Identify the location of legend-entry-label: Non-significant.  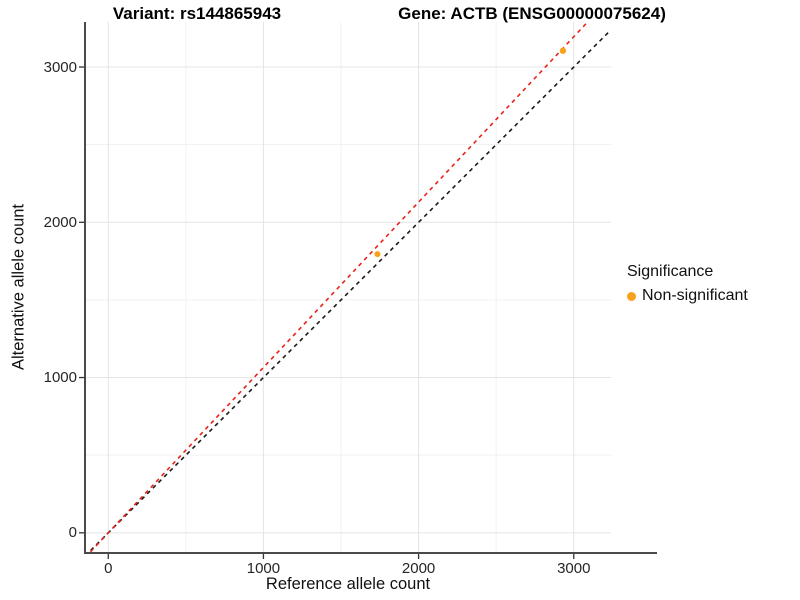
(695, 295).